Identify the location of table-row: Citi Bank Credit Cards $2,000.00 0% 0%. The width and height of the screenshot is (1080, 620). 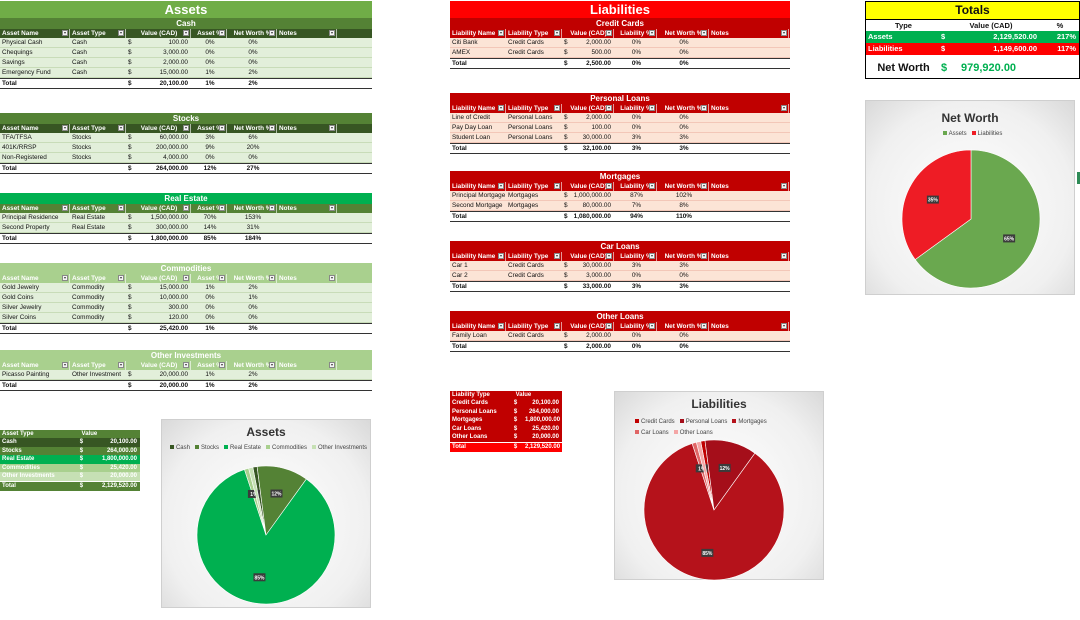
(620, 43).